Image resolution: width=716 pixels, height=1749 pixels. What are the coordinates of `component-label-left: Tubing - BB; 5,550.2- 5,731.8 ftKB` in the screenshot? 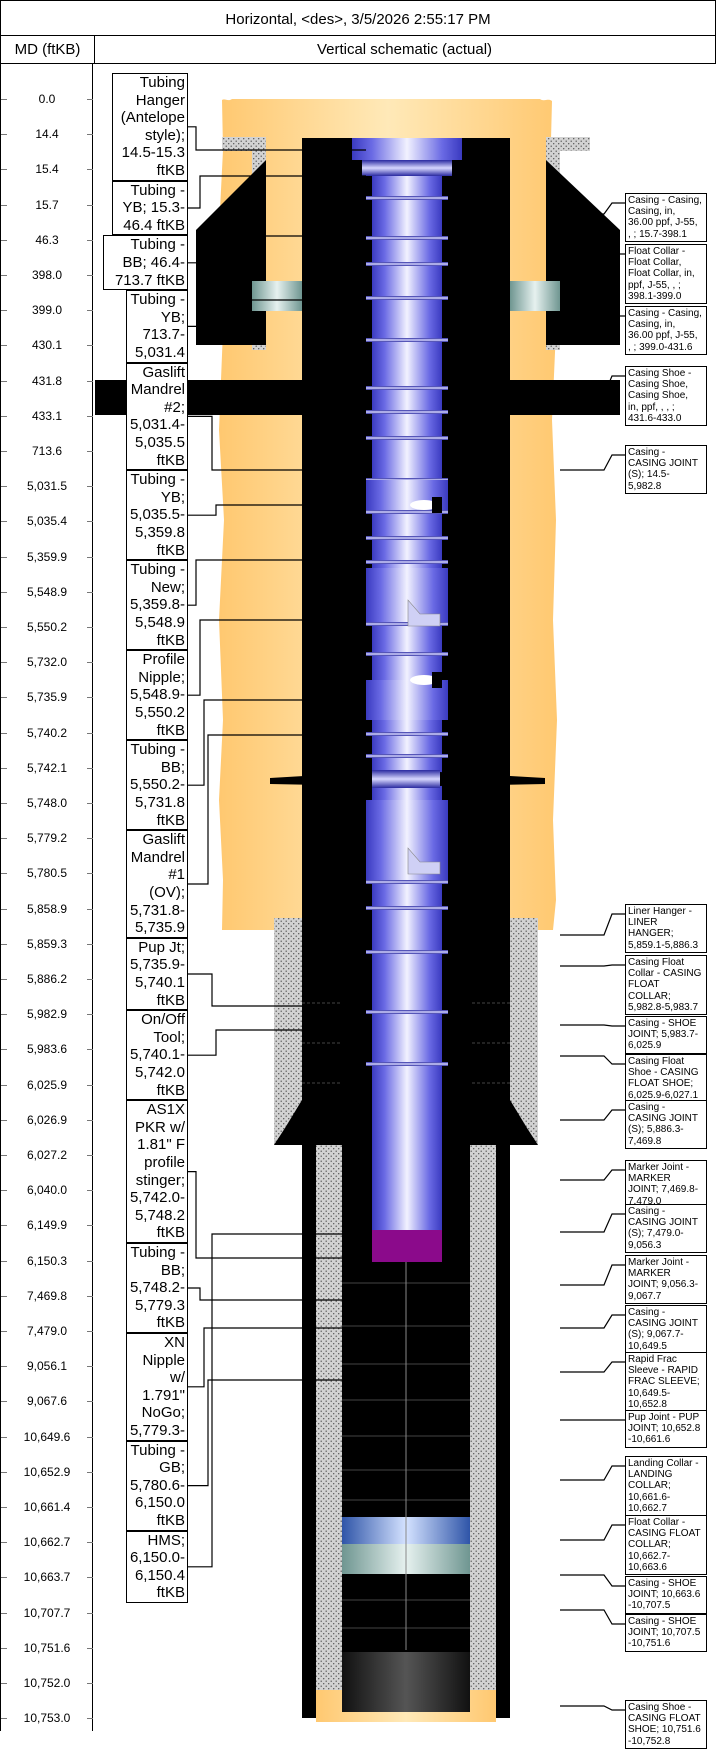 It's located at (157, 785).